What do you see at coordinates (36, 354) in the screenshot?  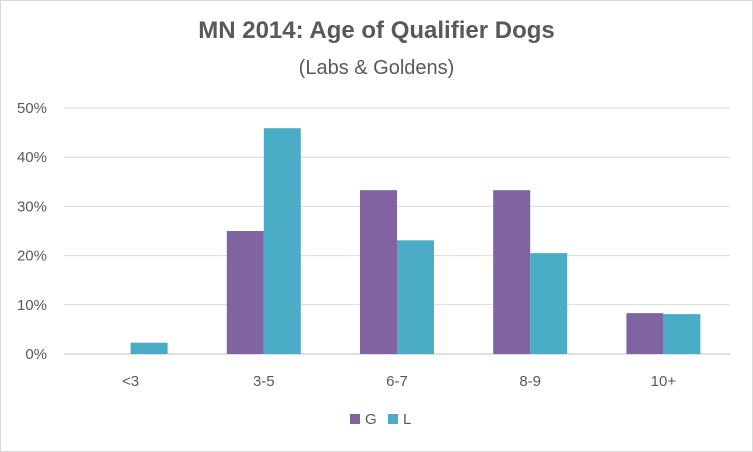 I see `y-tick-label: 0%` at bounding box center [36, 354].